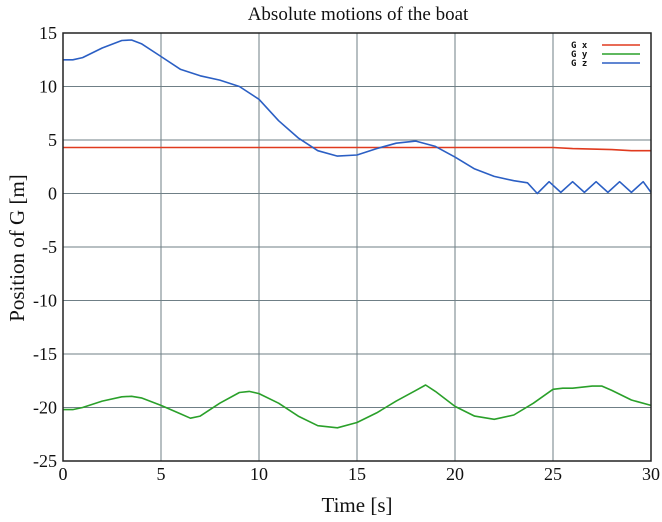 The image size is (662, 522). I want to click on legend-label: G z, so click(579, 64).